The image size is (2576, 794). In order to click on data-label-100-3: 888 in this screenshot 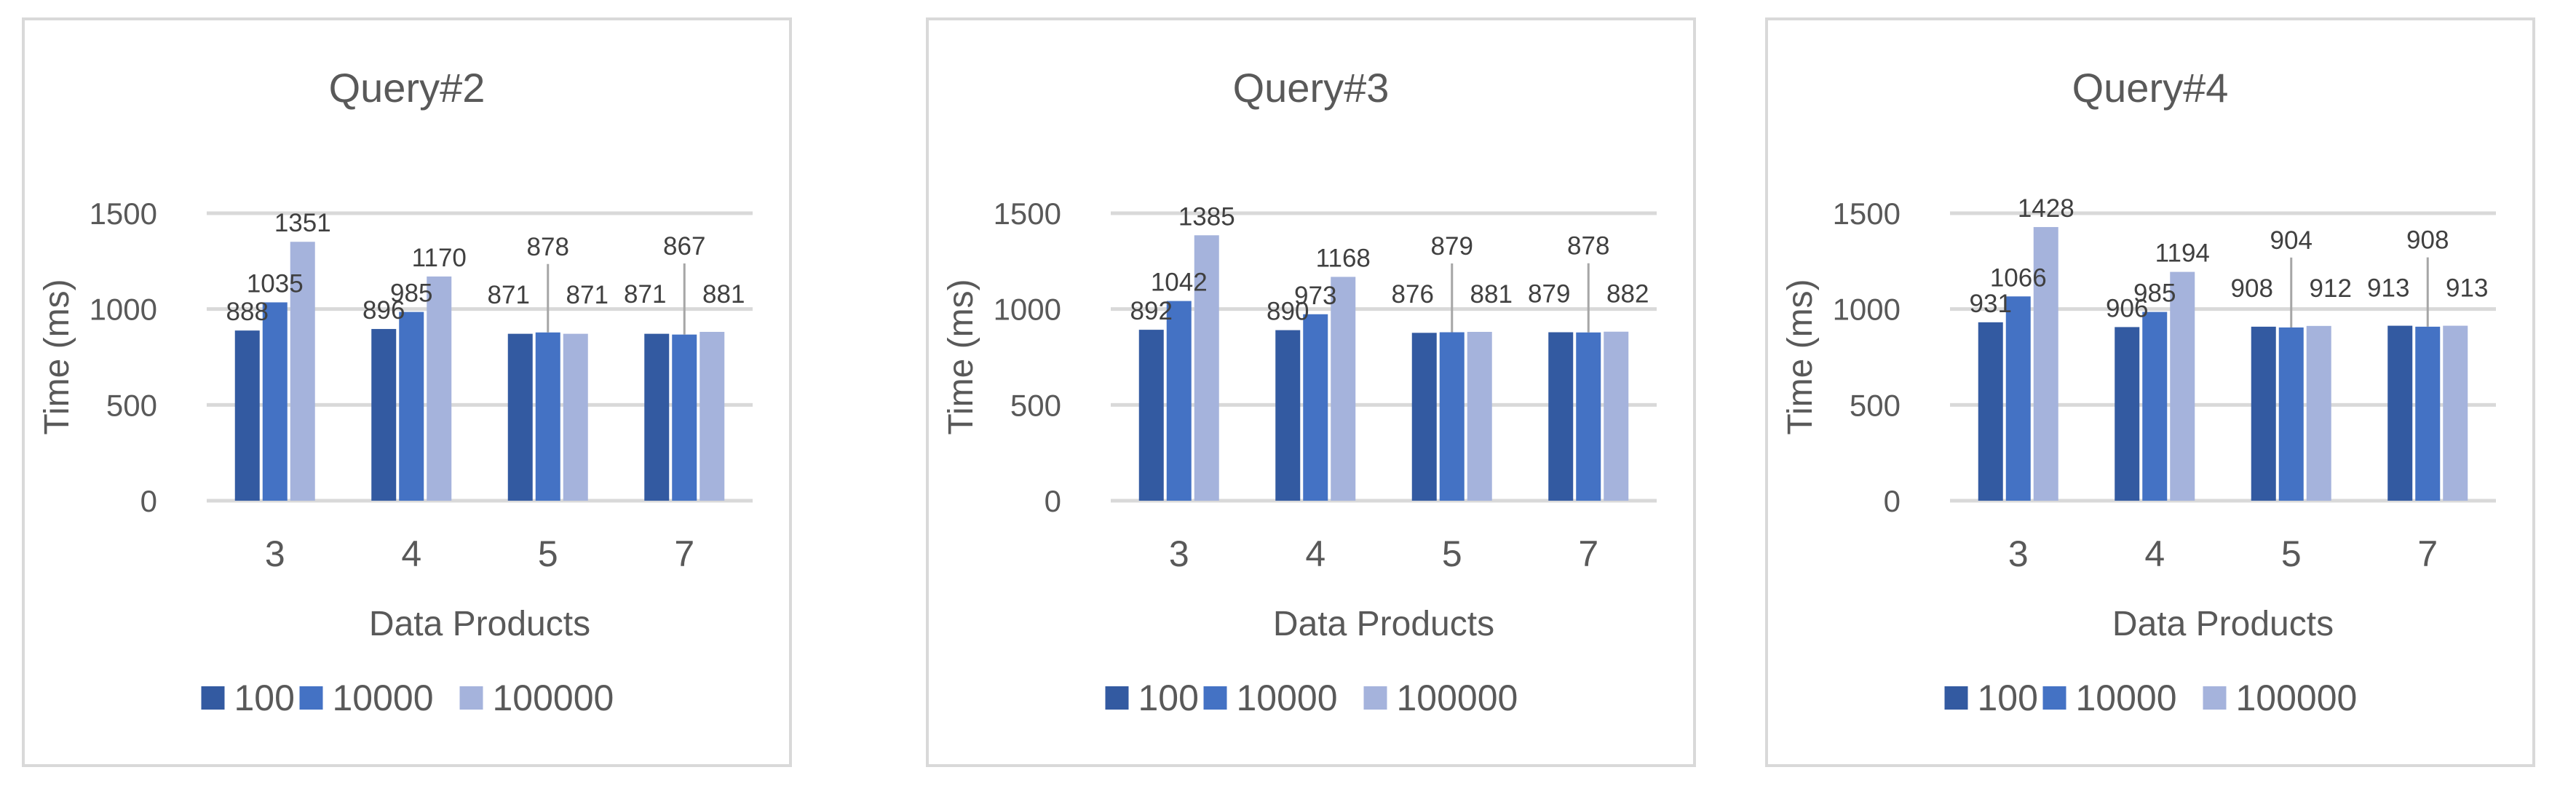, I will do `click(247, 312)`.